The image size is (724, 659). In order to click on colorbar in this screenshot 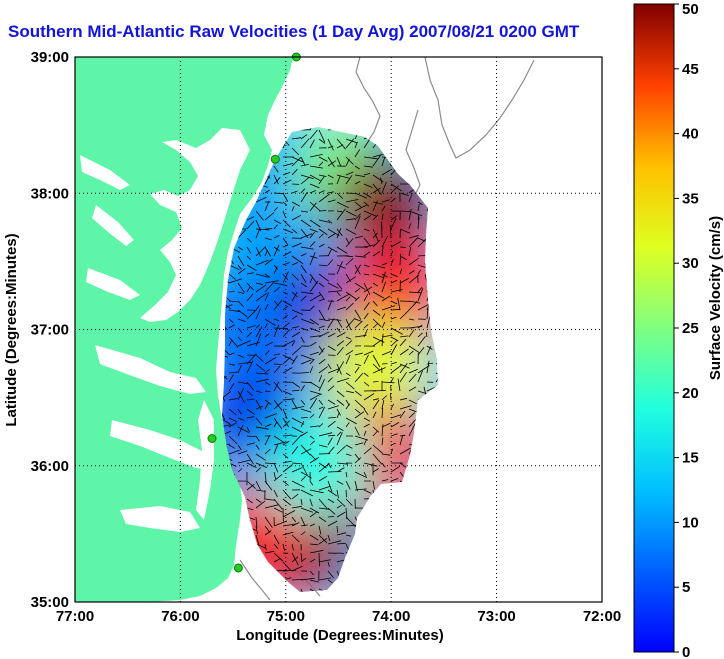, I will do `click(654, 328)`.